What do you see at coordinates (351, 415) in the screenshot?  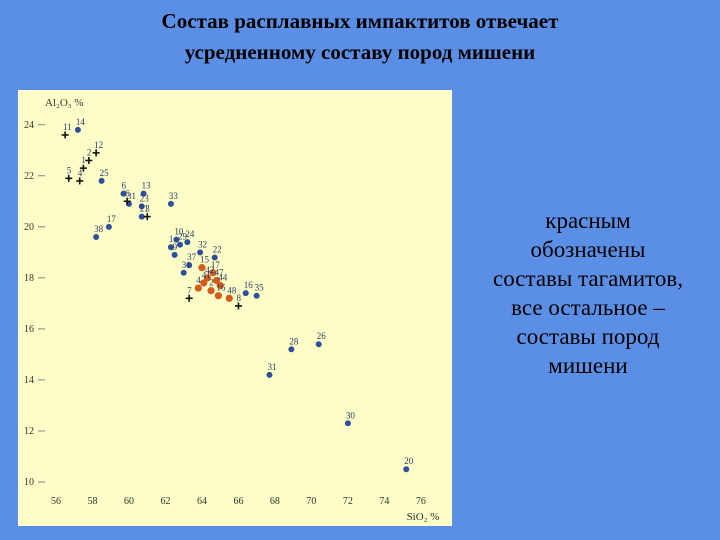 I see `point-label: 30` at bounding box center [351, 415].